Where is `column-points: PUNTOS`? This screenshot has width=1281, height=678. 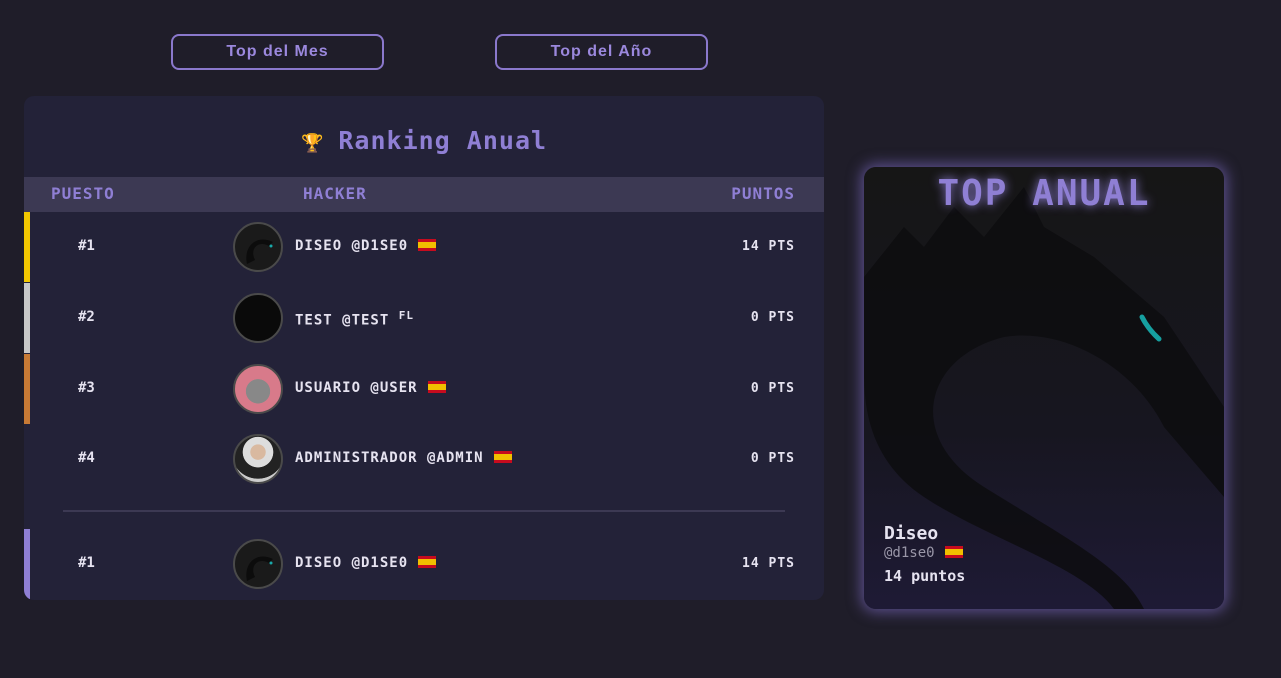 column-points: PUNTOS is located at coordinates (763, 193).